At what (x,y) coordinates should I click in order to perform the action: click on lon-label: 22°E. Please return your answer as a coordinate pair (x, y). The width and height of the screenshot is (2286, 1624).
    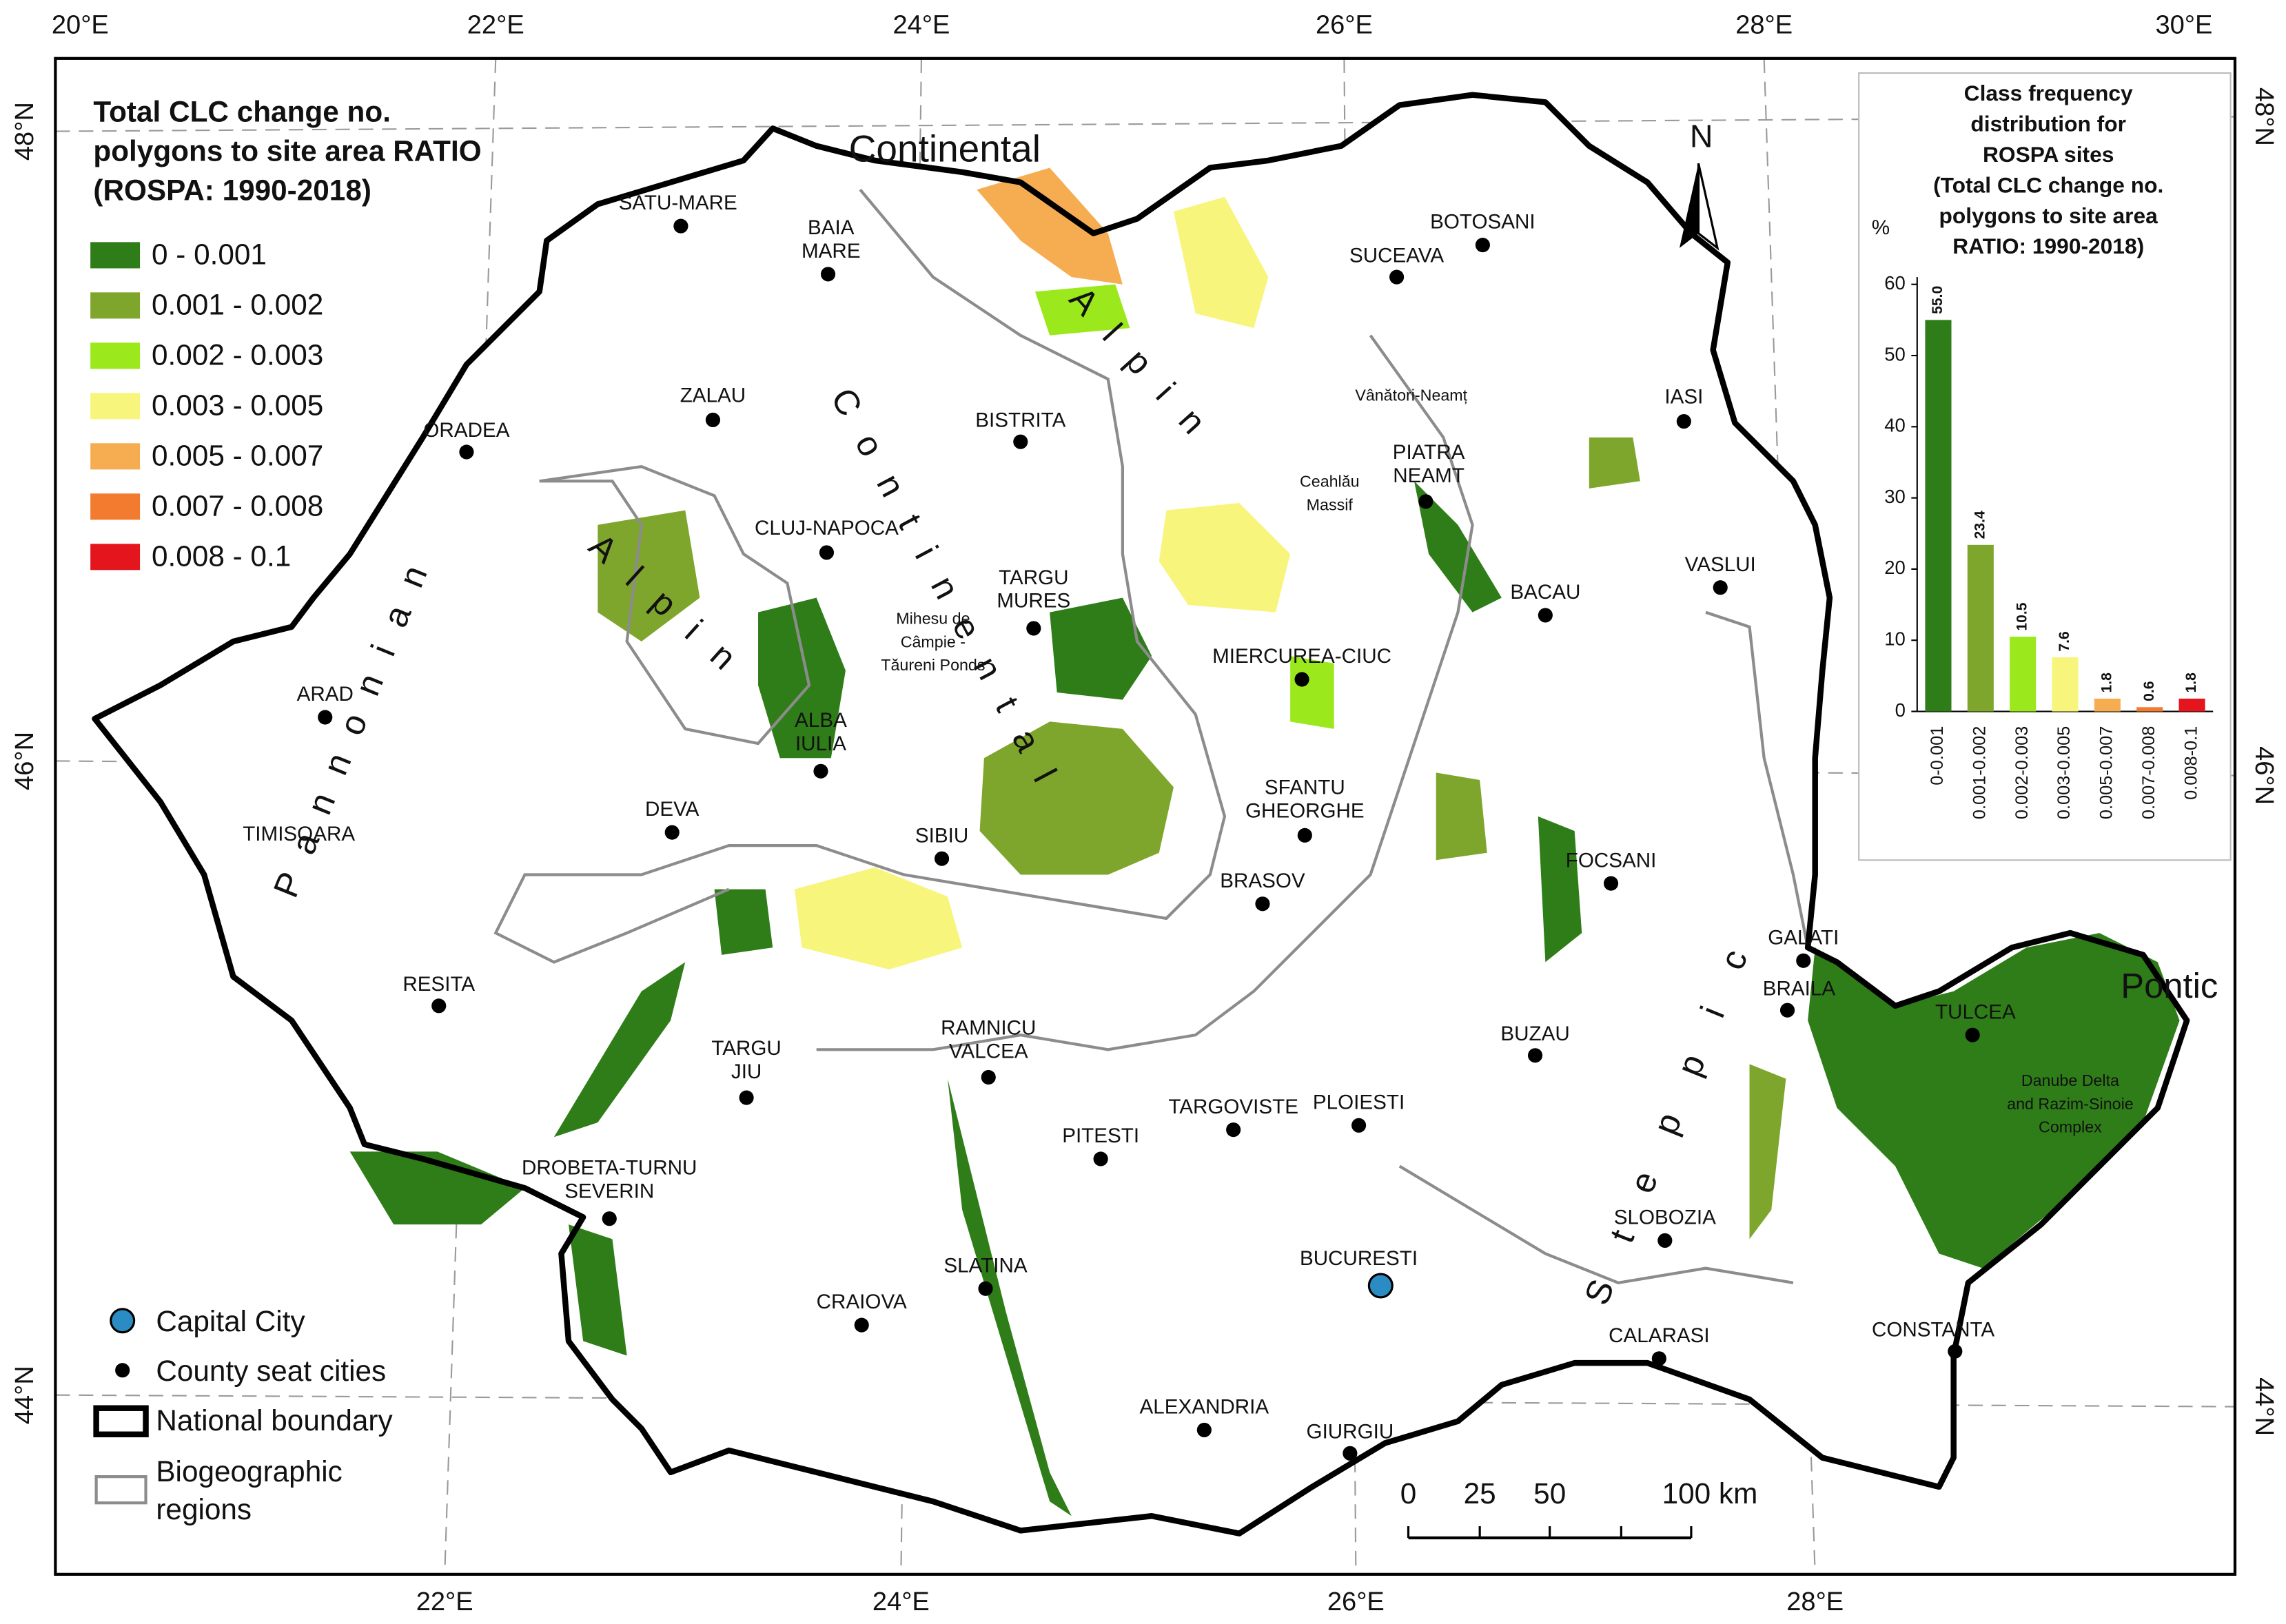
    Looking at the image, I should click on (445, 1601).